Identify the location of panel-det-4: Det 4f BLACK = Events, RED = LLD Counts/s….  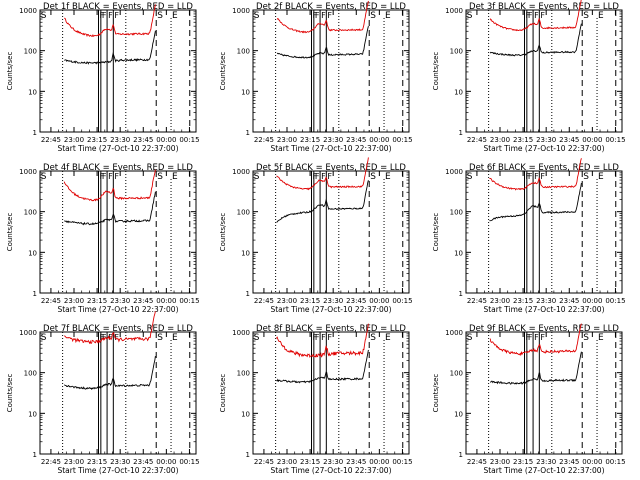
(103, 238).